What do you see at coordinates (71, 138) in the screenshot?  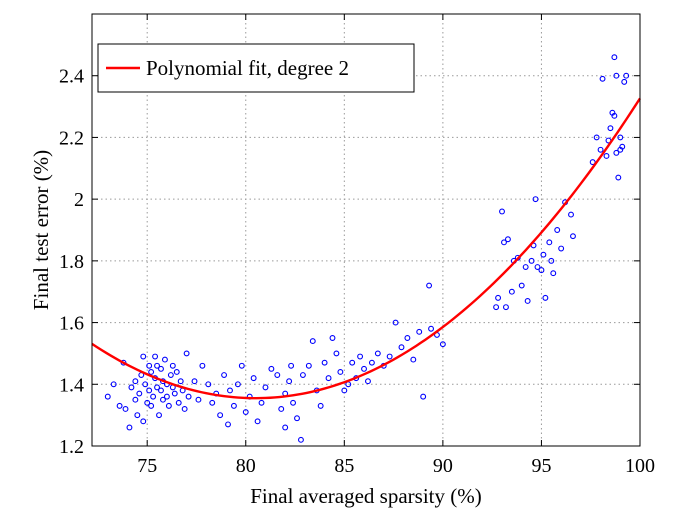 I see `y-tick-label: 2.2` at bounding box center [71, 138].